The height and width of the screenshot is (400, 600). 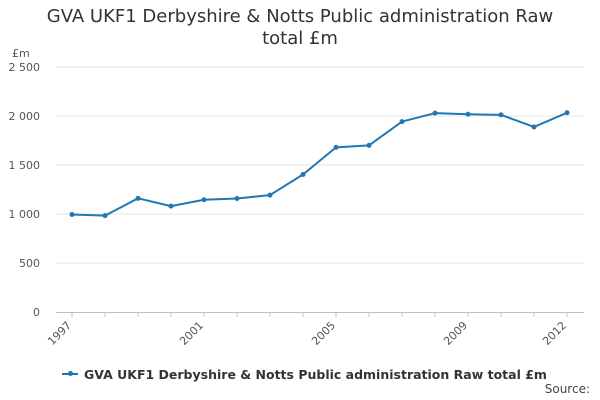 I want to click on x-tick-label: 2012, so click(x=554, y=333).